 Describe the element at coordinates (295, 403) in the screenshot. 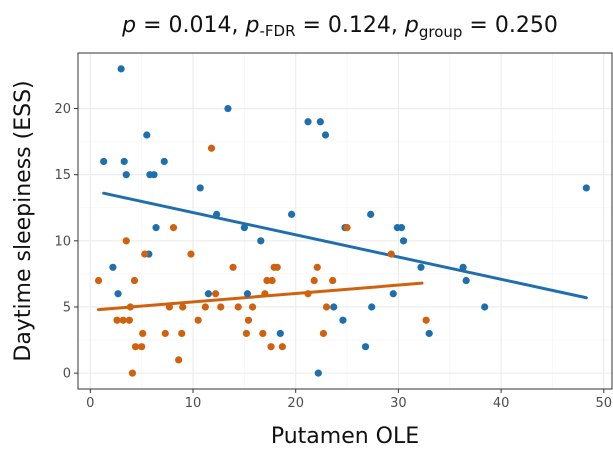

I see `x-tick-label: 20` at that location.